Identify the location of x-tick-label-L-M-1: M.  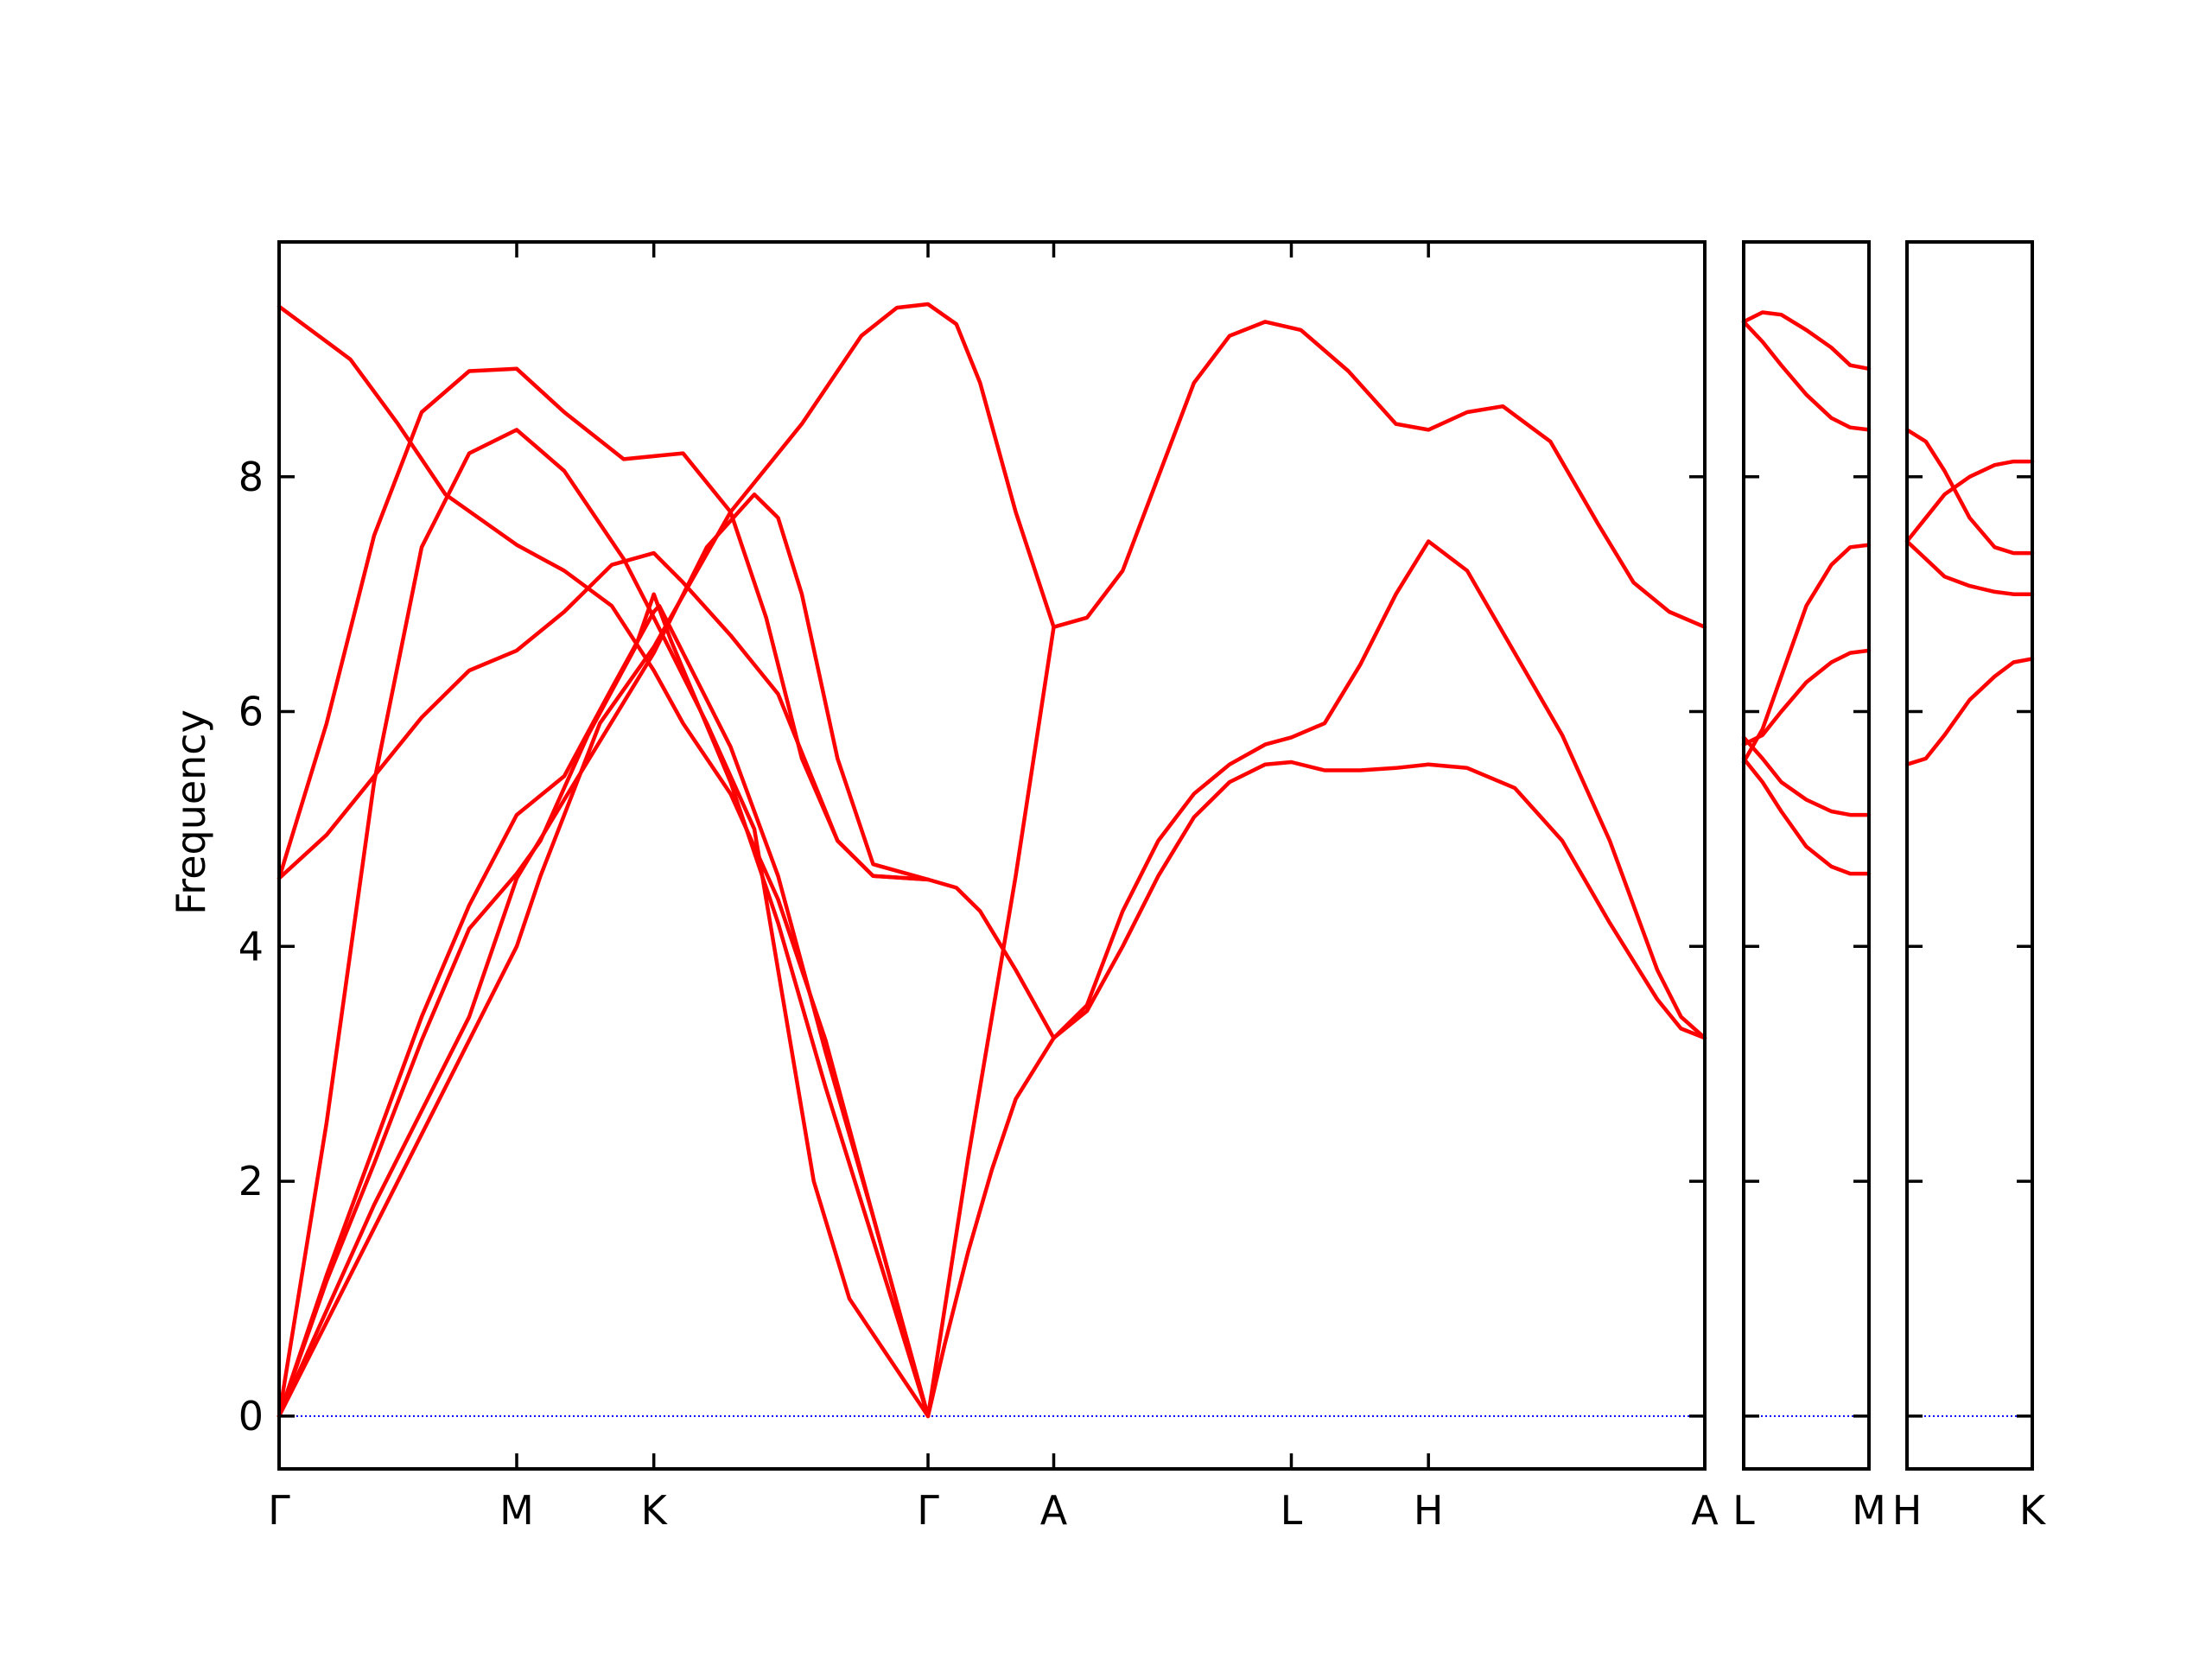
(1869, 1510).